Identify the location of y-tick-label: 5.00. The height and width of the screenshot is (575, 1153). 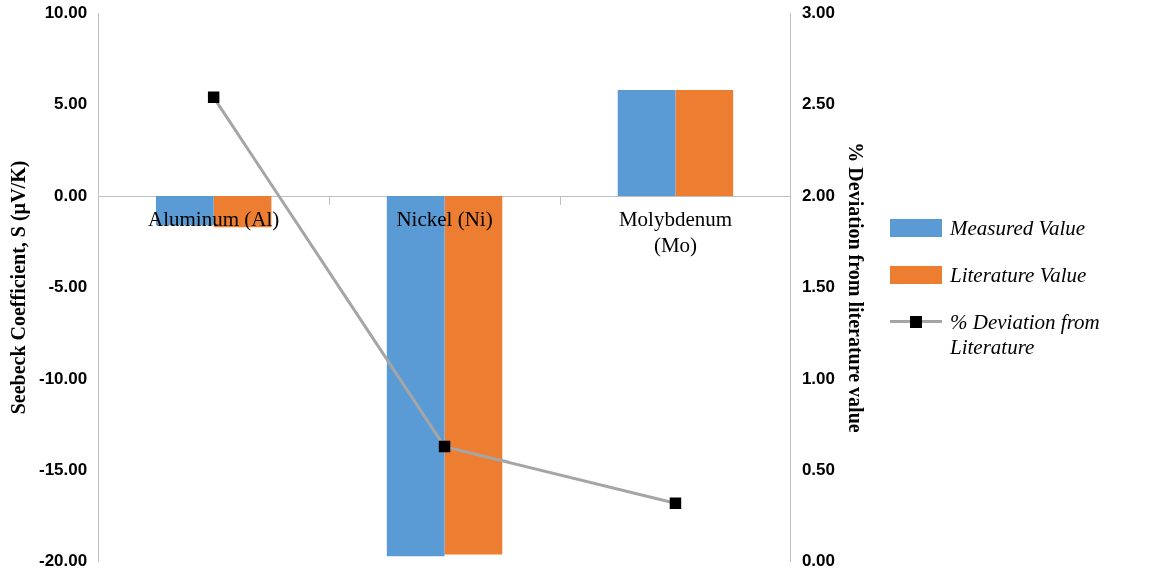
(71, 104).